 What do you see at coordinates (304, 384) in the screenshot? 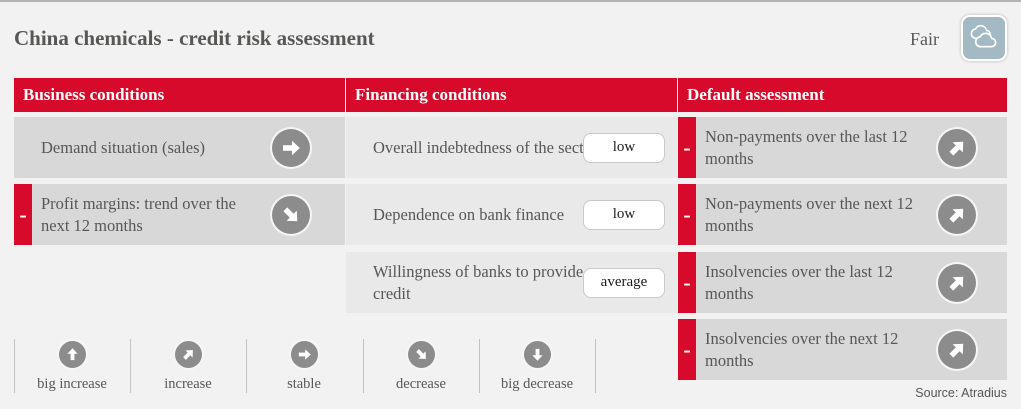
I see `legend-label: stable` at bounding box center [304, 384].